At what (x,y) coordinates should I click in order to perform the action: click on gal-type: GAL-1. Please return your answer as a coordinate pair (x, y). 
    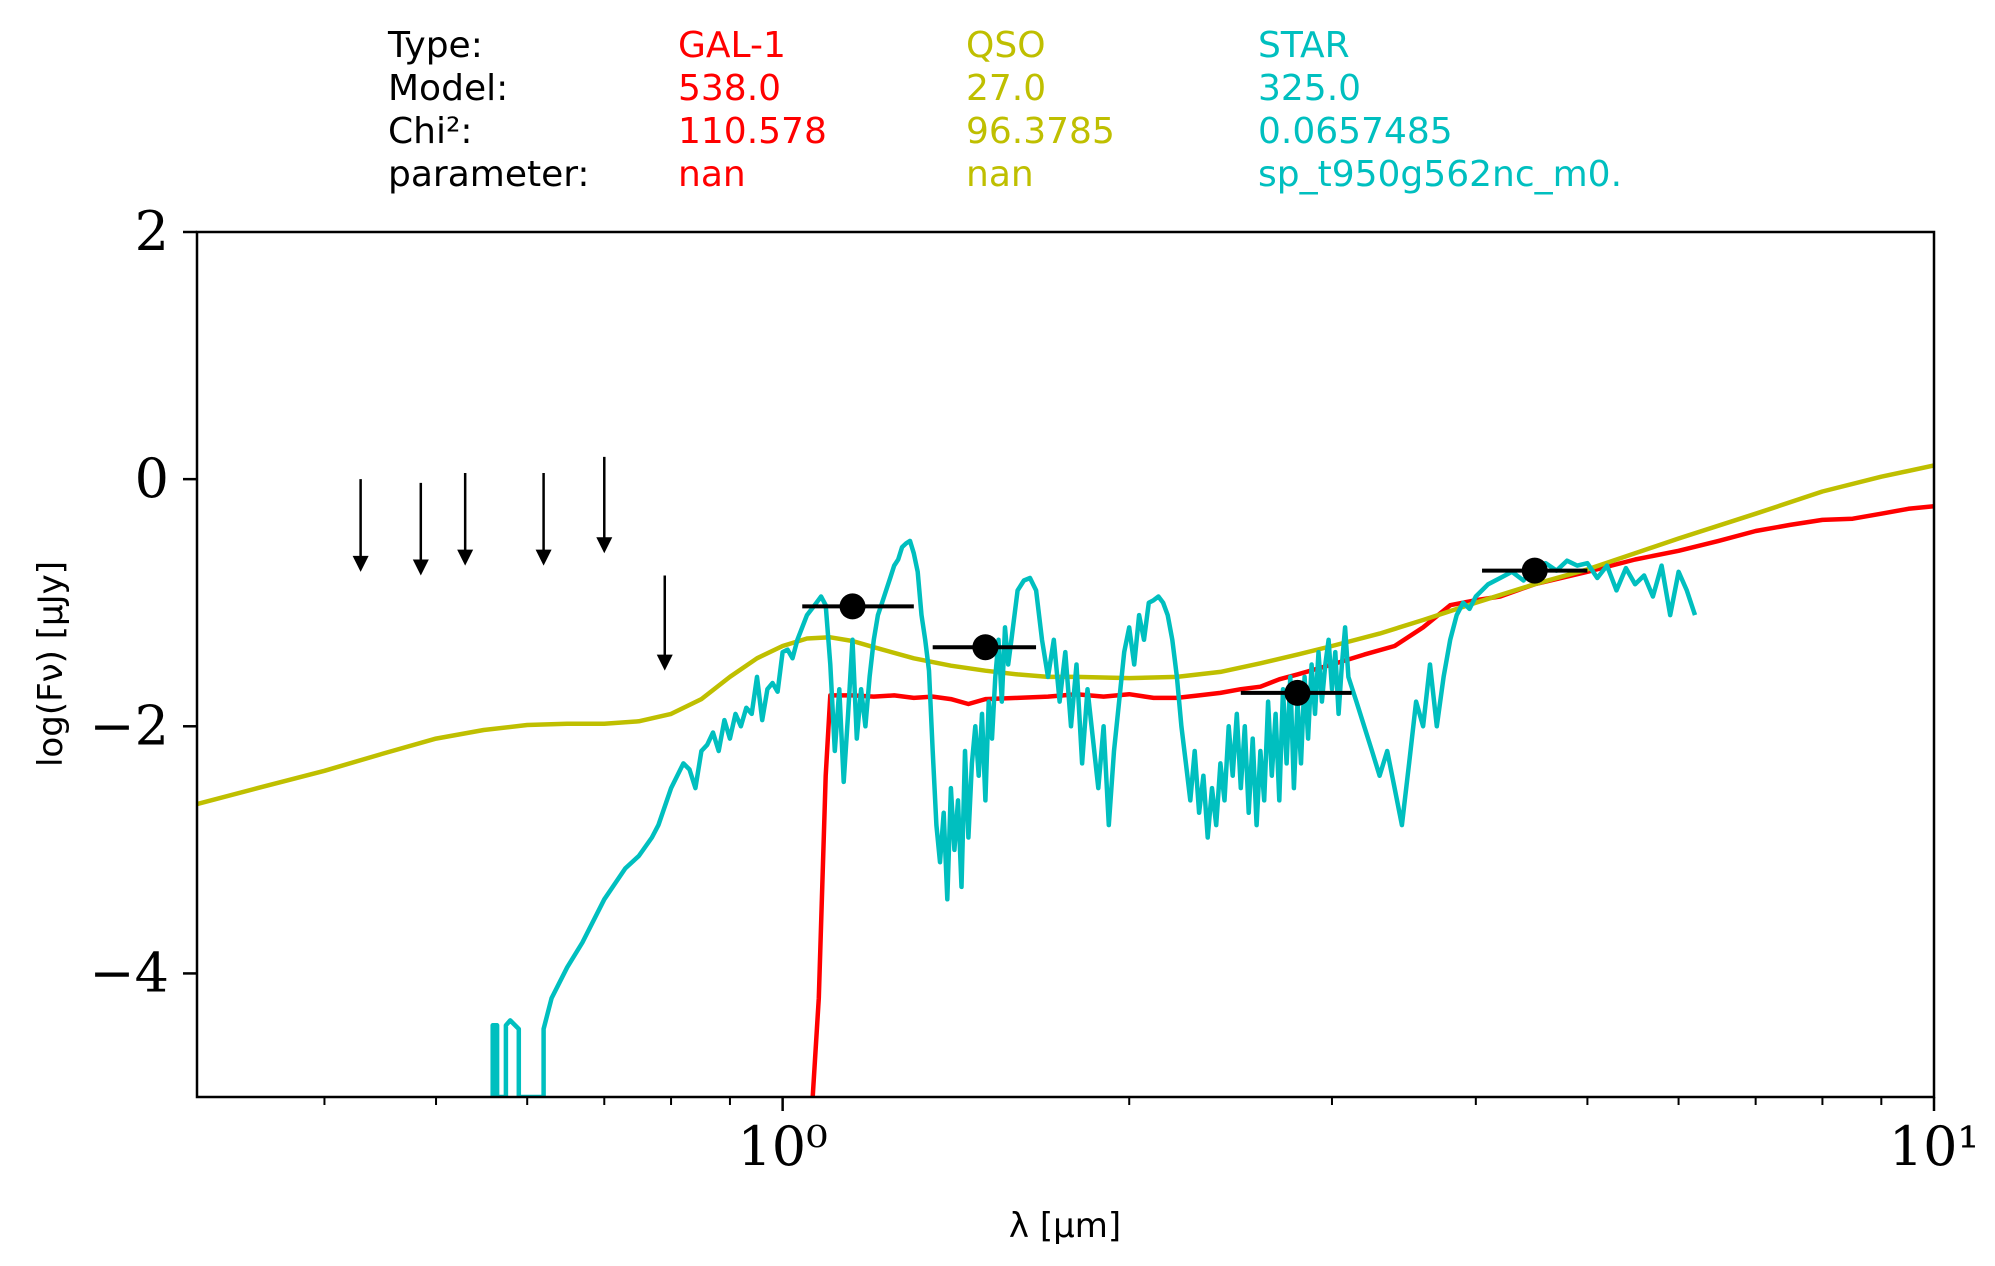
    Looking at the image, I should click on (732, 45).